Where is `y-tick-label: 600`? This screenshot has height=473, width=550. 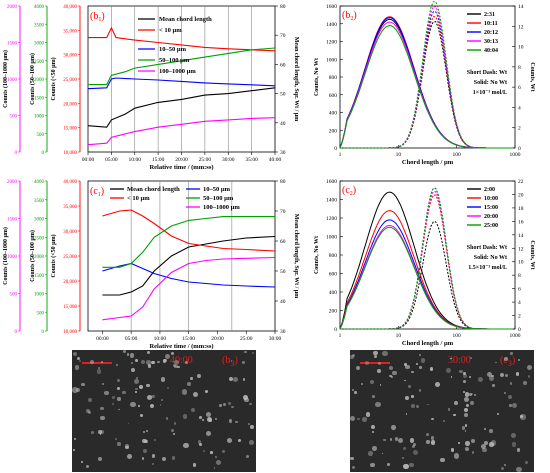 y-tick-label: 600 is located at coordinates (333, 96).